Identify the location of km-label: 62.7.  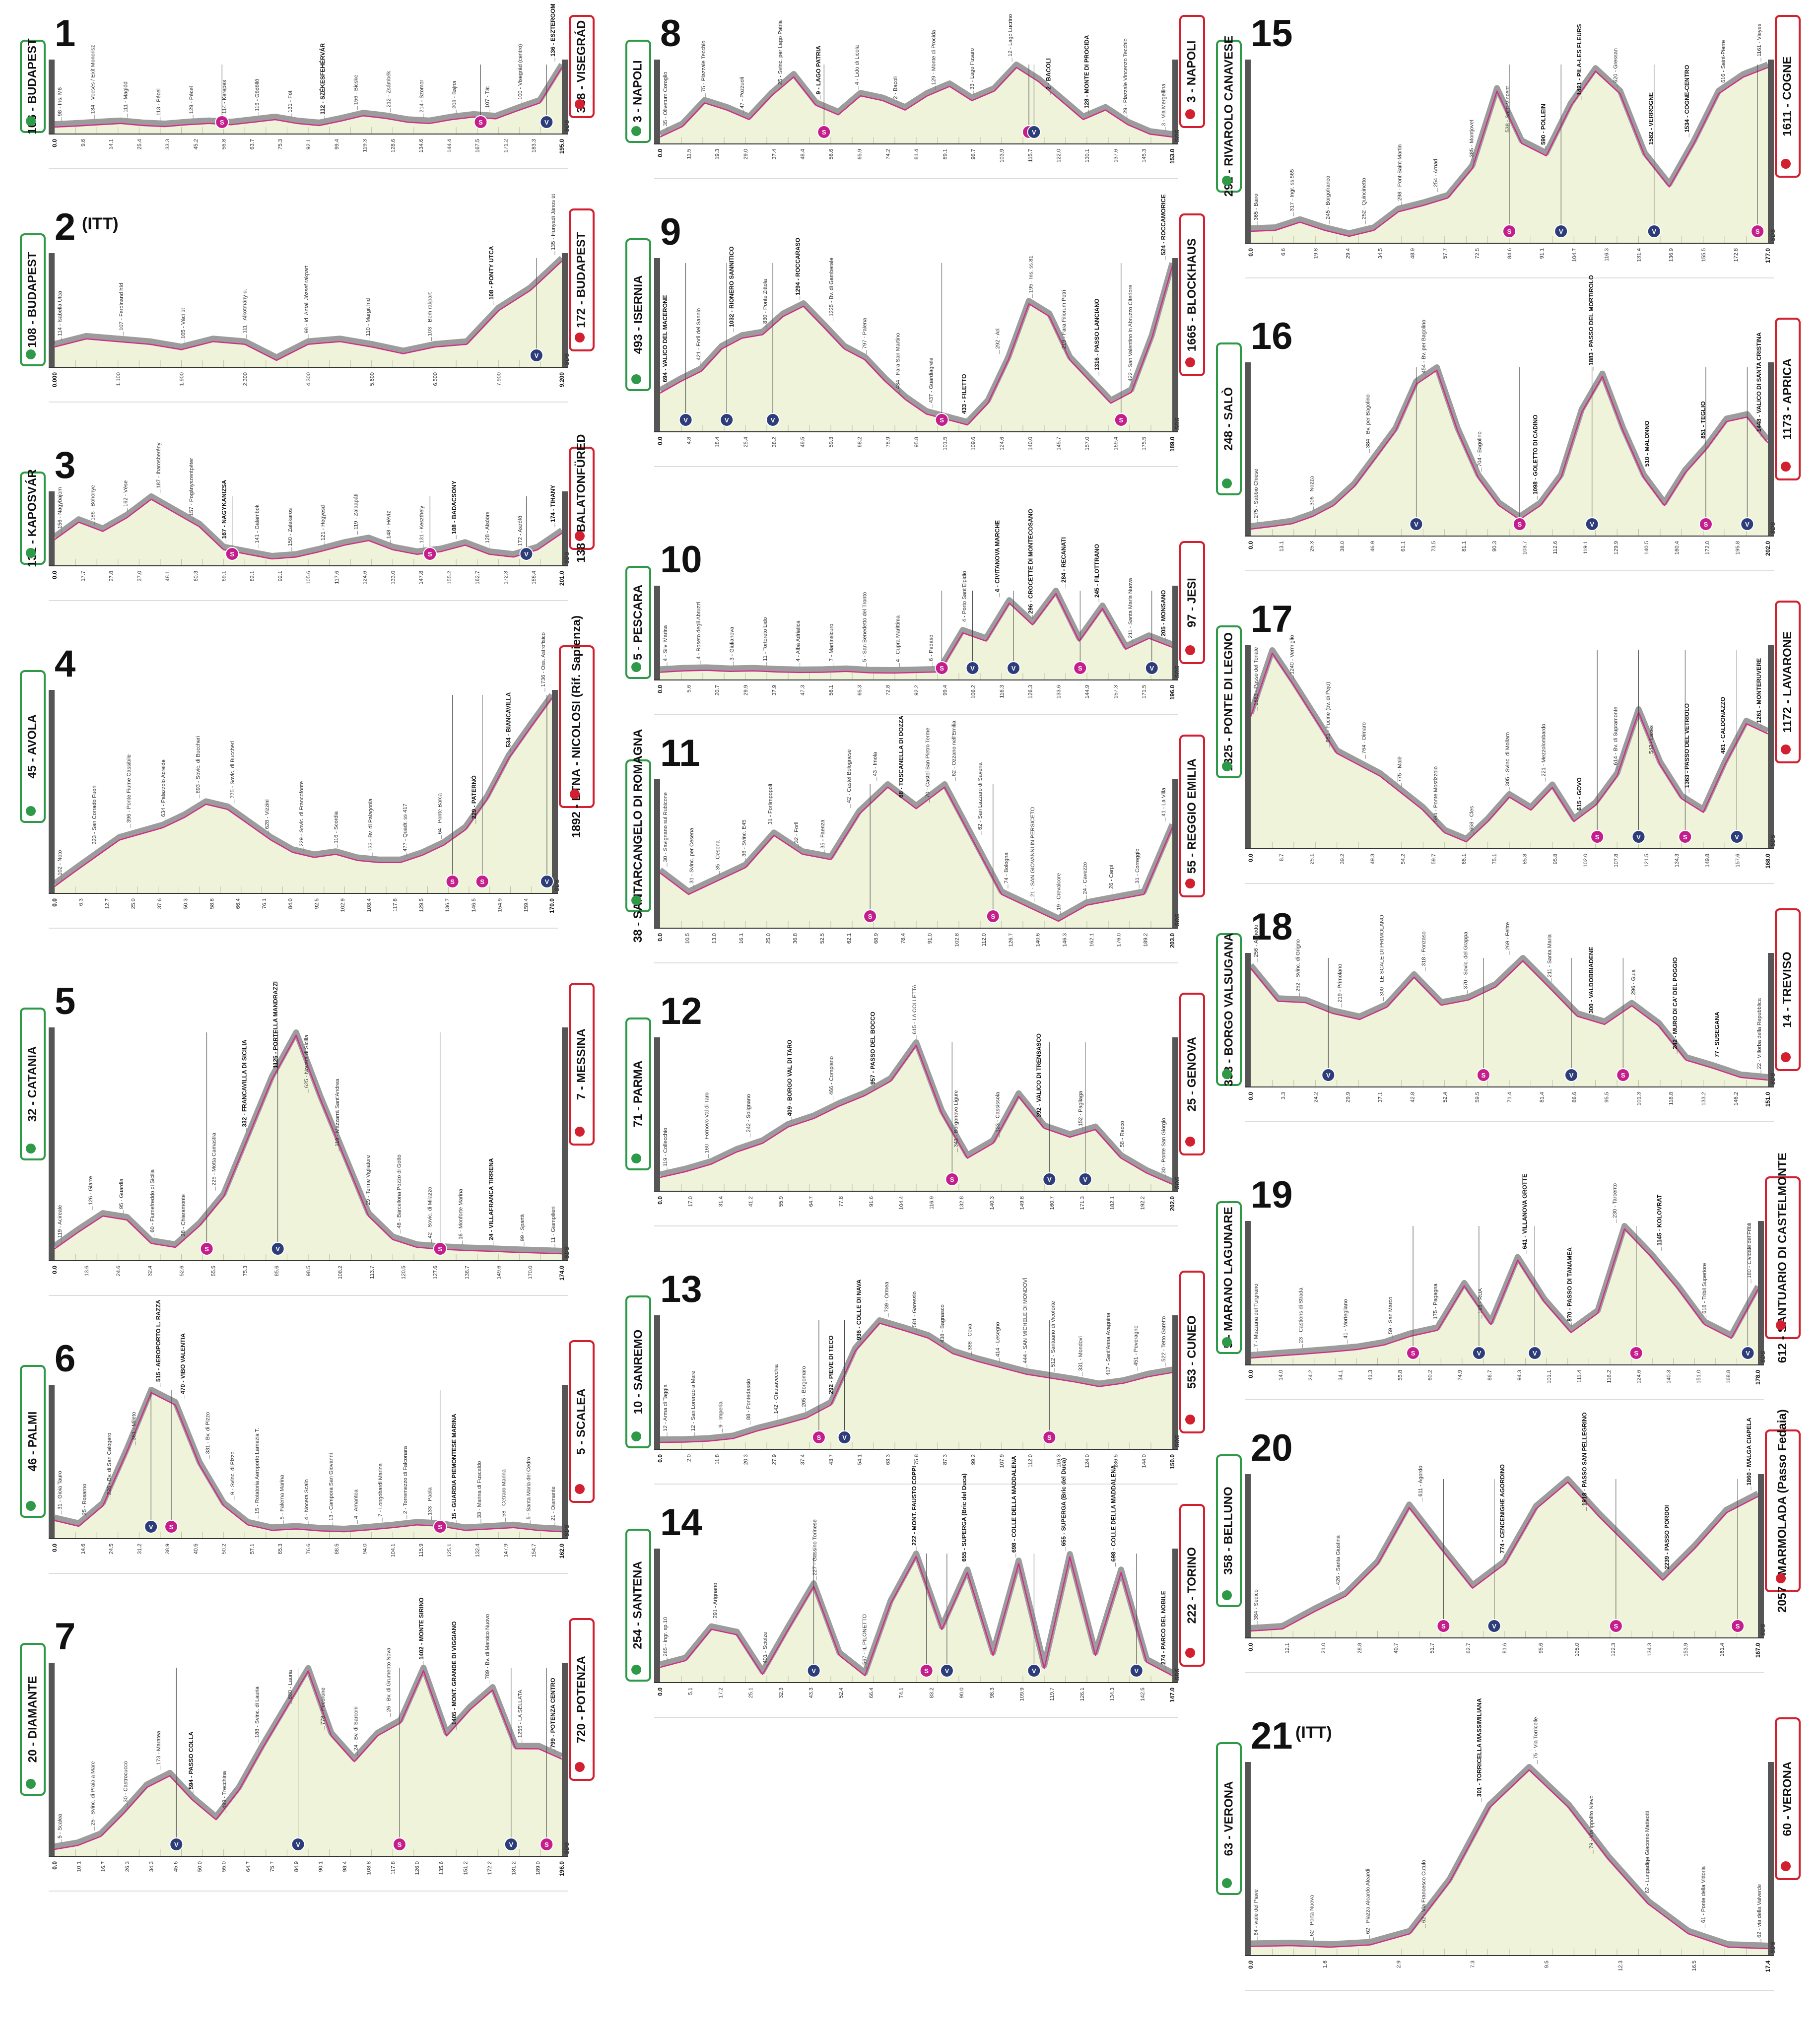
(1469, 1648).